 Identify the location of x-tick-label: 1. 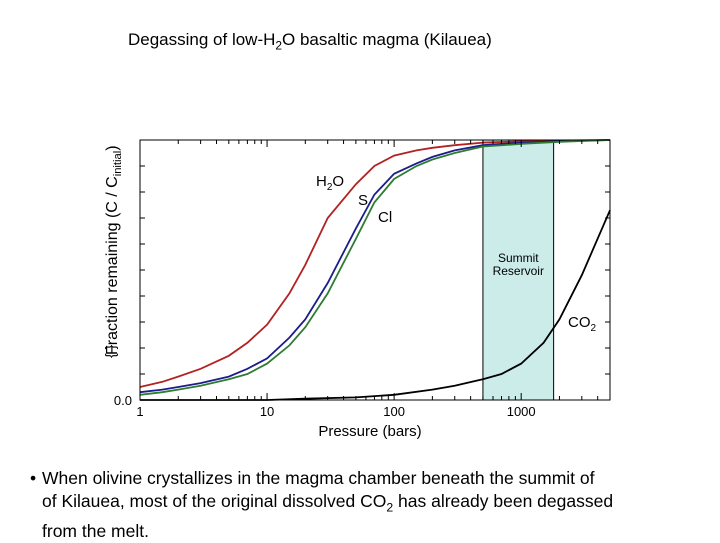
(139, 411).